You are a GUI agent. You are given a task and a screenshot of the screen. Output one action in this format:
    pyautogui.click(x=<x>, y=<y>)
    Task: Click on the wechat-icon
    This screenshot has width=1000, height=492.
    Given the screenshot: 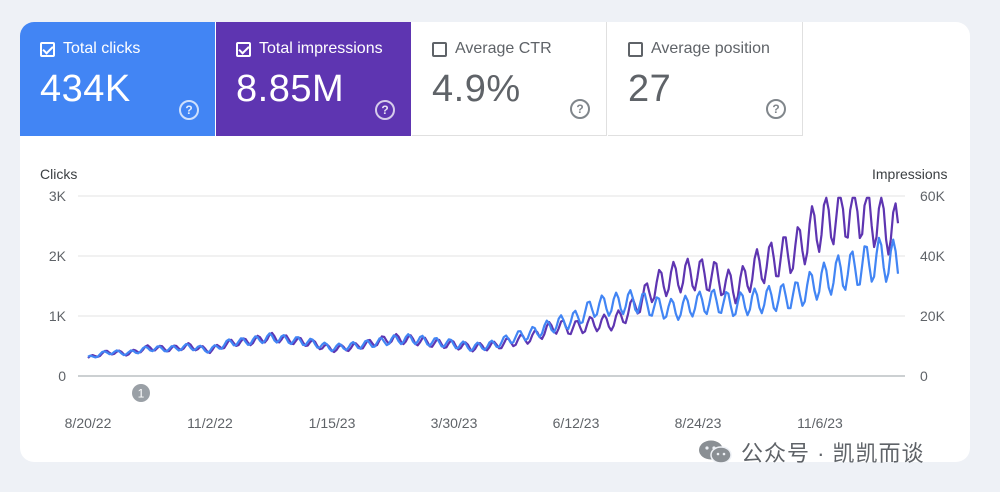 What is the action you would take?
    pyautogui.click(x=715, y=452)
    